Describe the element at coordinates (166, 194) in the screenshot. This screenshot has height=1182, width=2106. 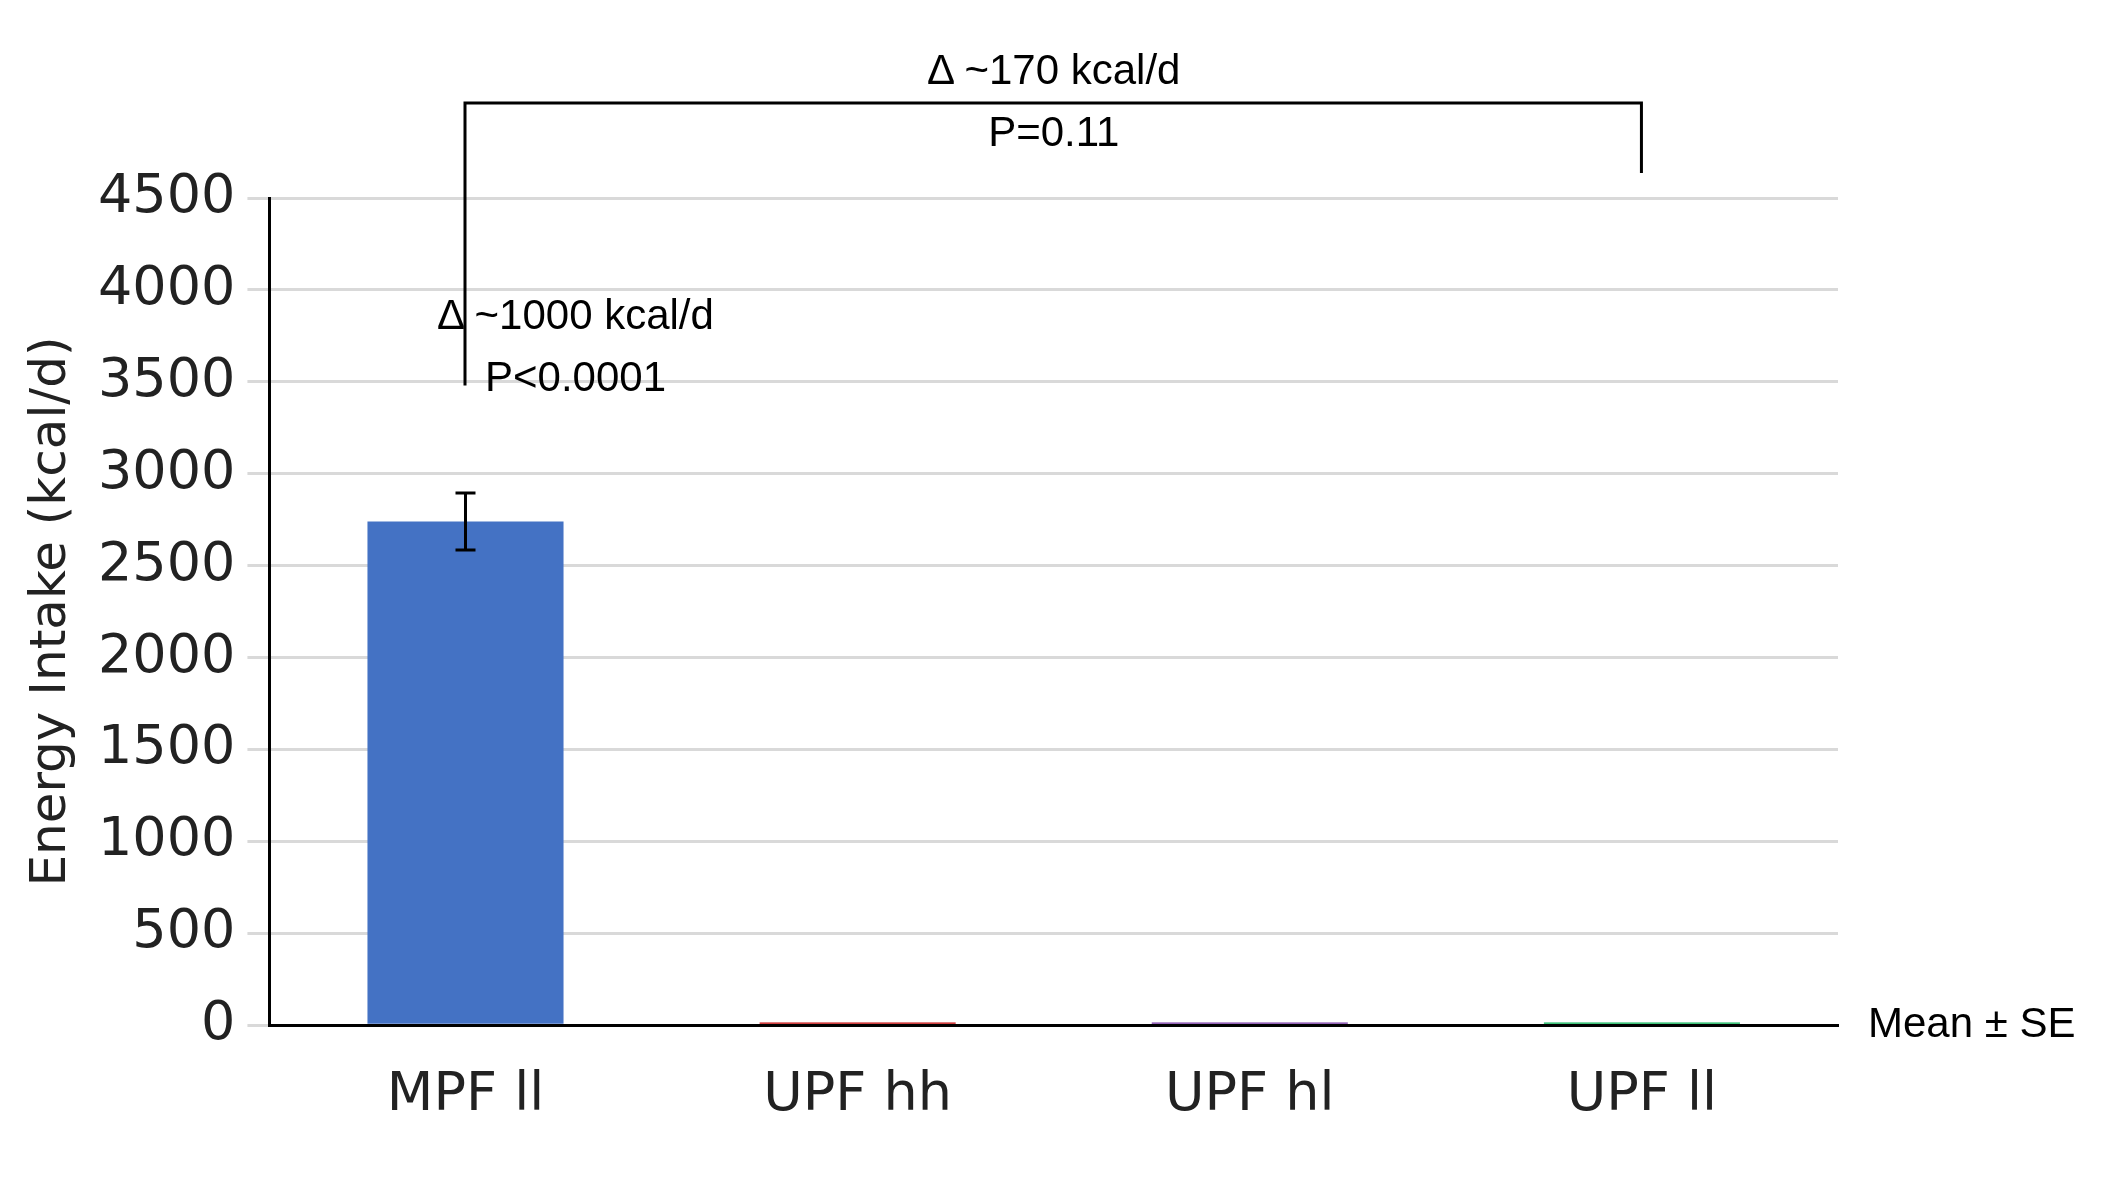
I see `y-tick-label: 4500` at that location.